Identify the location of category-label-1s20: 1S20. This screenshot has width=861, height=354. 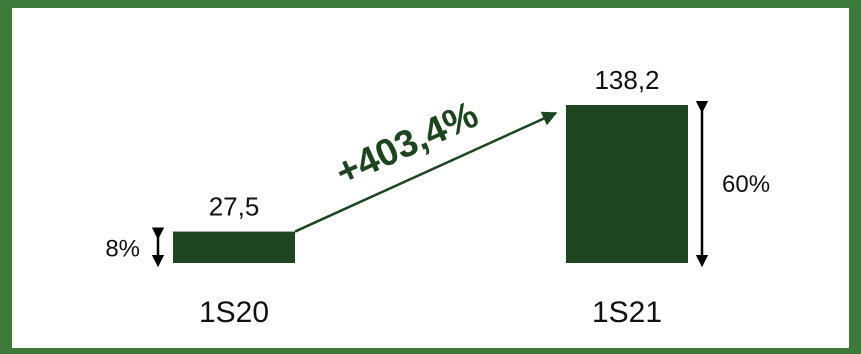
(234, 312).